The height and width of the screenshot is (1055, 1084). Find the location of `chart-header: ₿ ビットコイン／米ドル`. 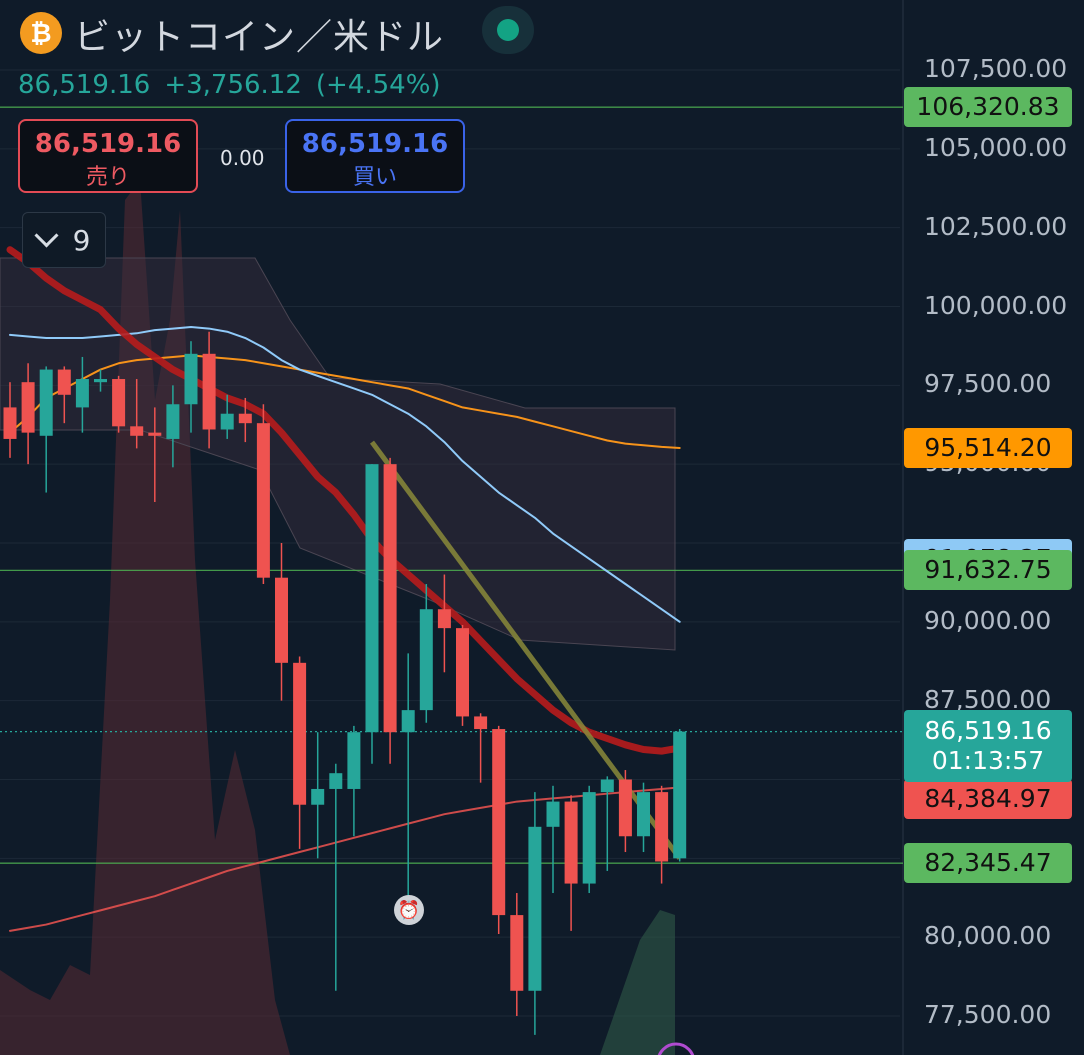

chart-header: ₿ ビットコイン／米ドル is located at coordinates (450, 30).